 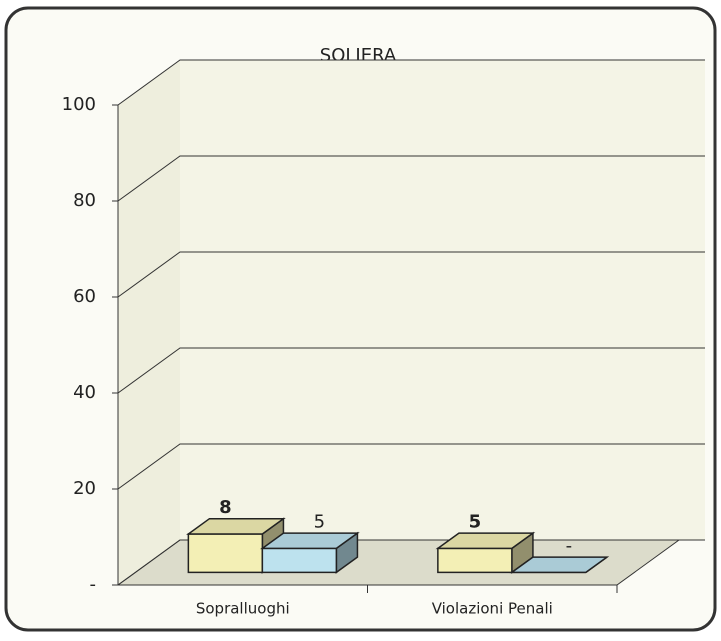 I want to click on y-tick-label: 40, so click(x=84, y=392).